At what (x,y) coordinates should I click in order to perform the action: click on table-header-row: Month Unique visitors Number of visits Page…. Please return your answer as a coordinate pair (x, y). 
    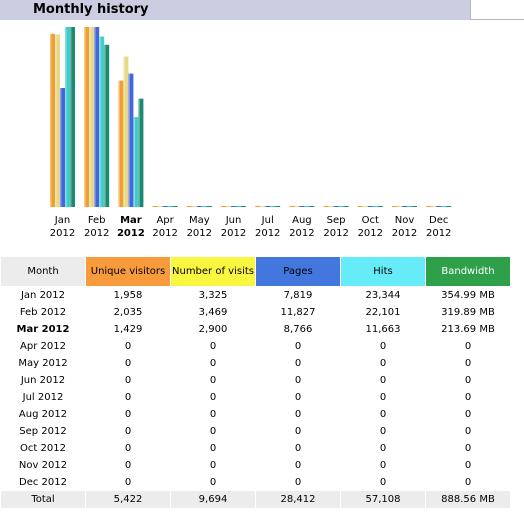
    Looking at the image, I should click on (255, 271).